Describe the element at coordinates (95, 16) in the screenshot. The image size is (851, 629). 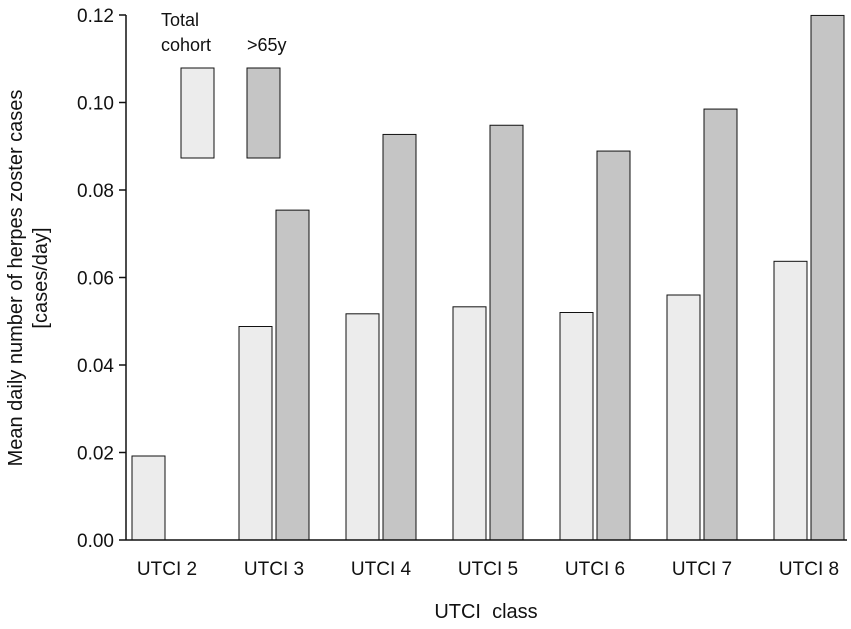
I see `y-tick-label: 0.12` at that location.